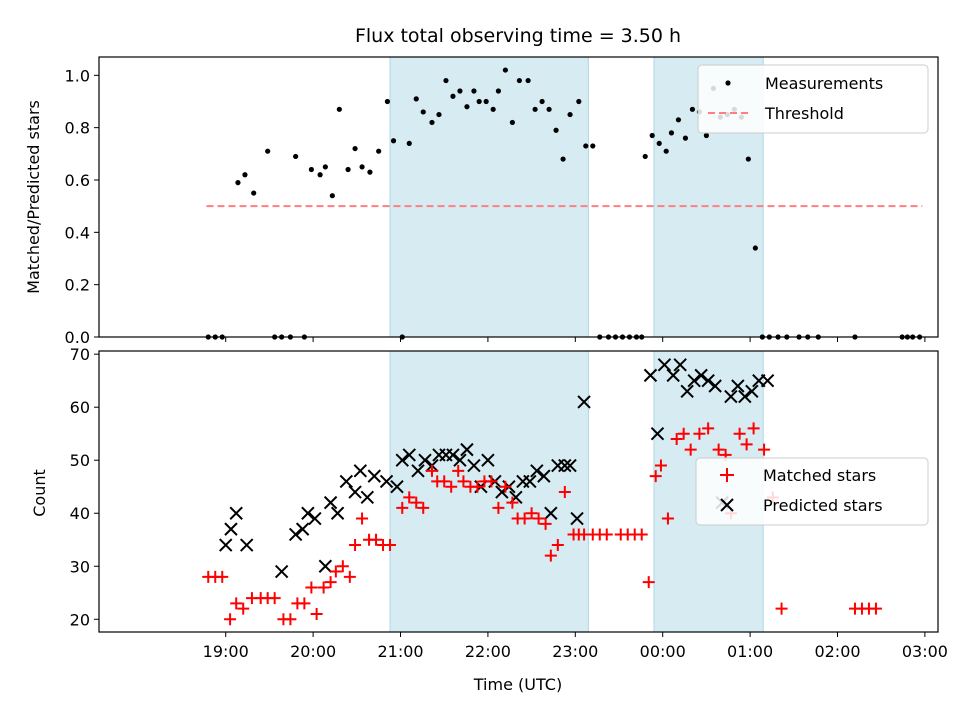 This screenshot has height=720, width=960. I want to click on top-ytick-label: 0.4, so click(77, 232).